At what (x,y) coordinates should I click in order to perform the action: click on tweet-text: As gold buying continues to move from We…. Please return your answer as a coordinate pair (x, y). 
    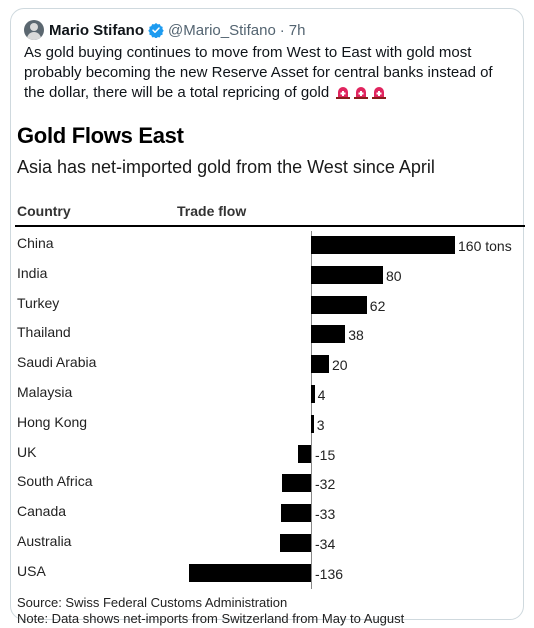
    Looking at the image, I should click on (269, 73).